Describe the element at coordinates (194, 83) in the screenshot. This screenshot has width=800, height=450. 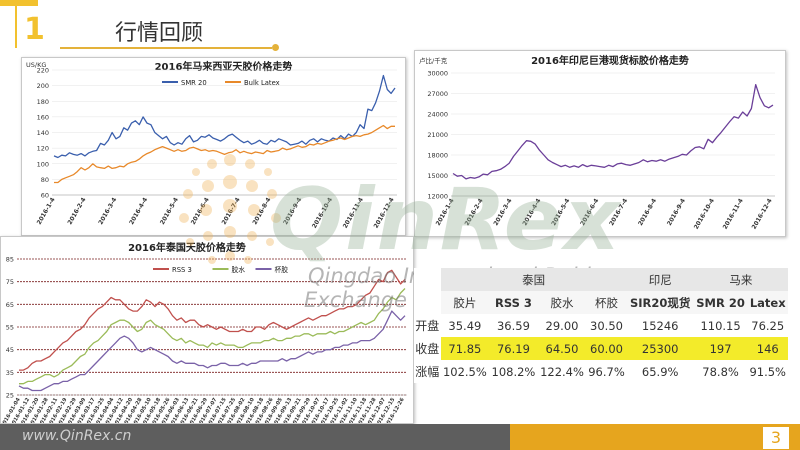
I see `legend-label: SMR 20` at that location.